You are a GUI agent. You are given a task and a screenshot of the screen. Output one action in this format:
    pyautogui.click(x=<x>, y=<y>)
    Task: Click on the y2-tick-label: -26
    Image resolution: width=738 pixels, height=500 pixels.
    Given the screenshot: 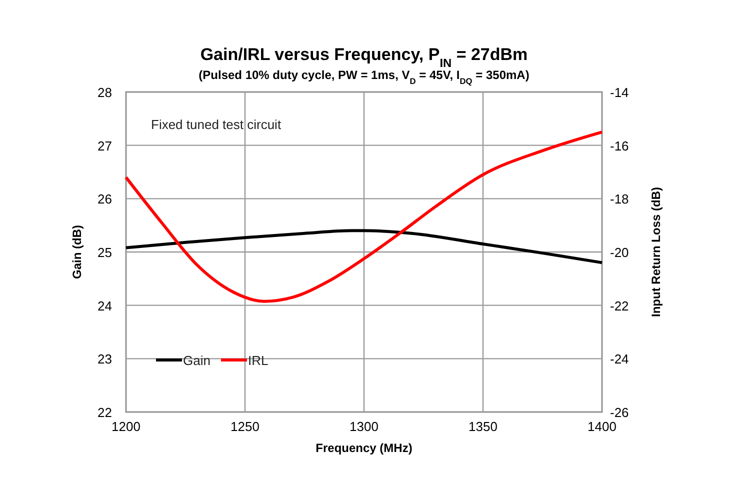 What is the action you would take?
    pyautogui.click(x=619, y=412)
    